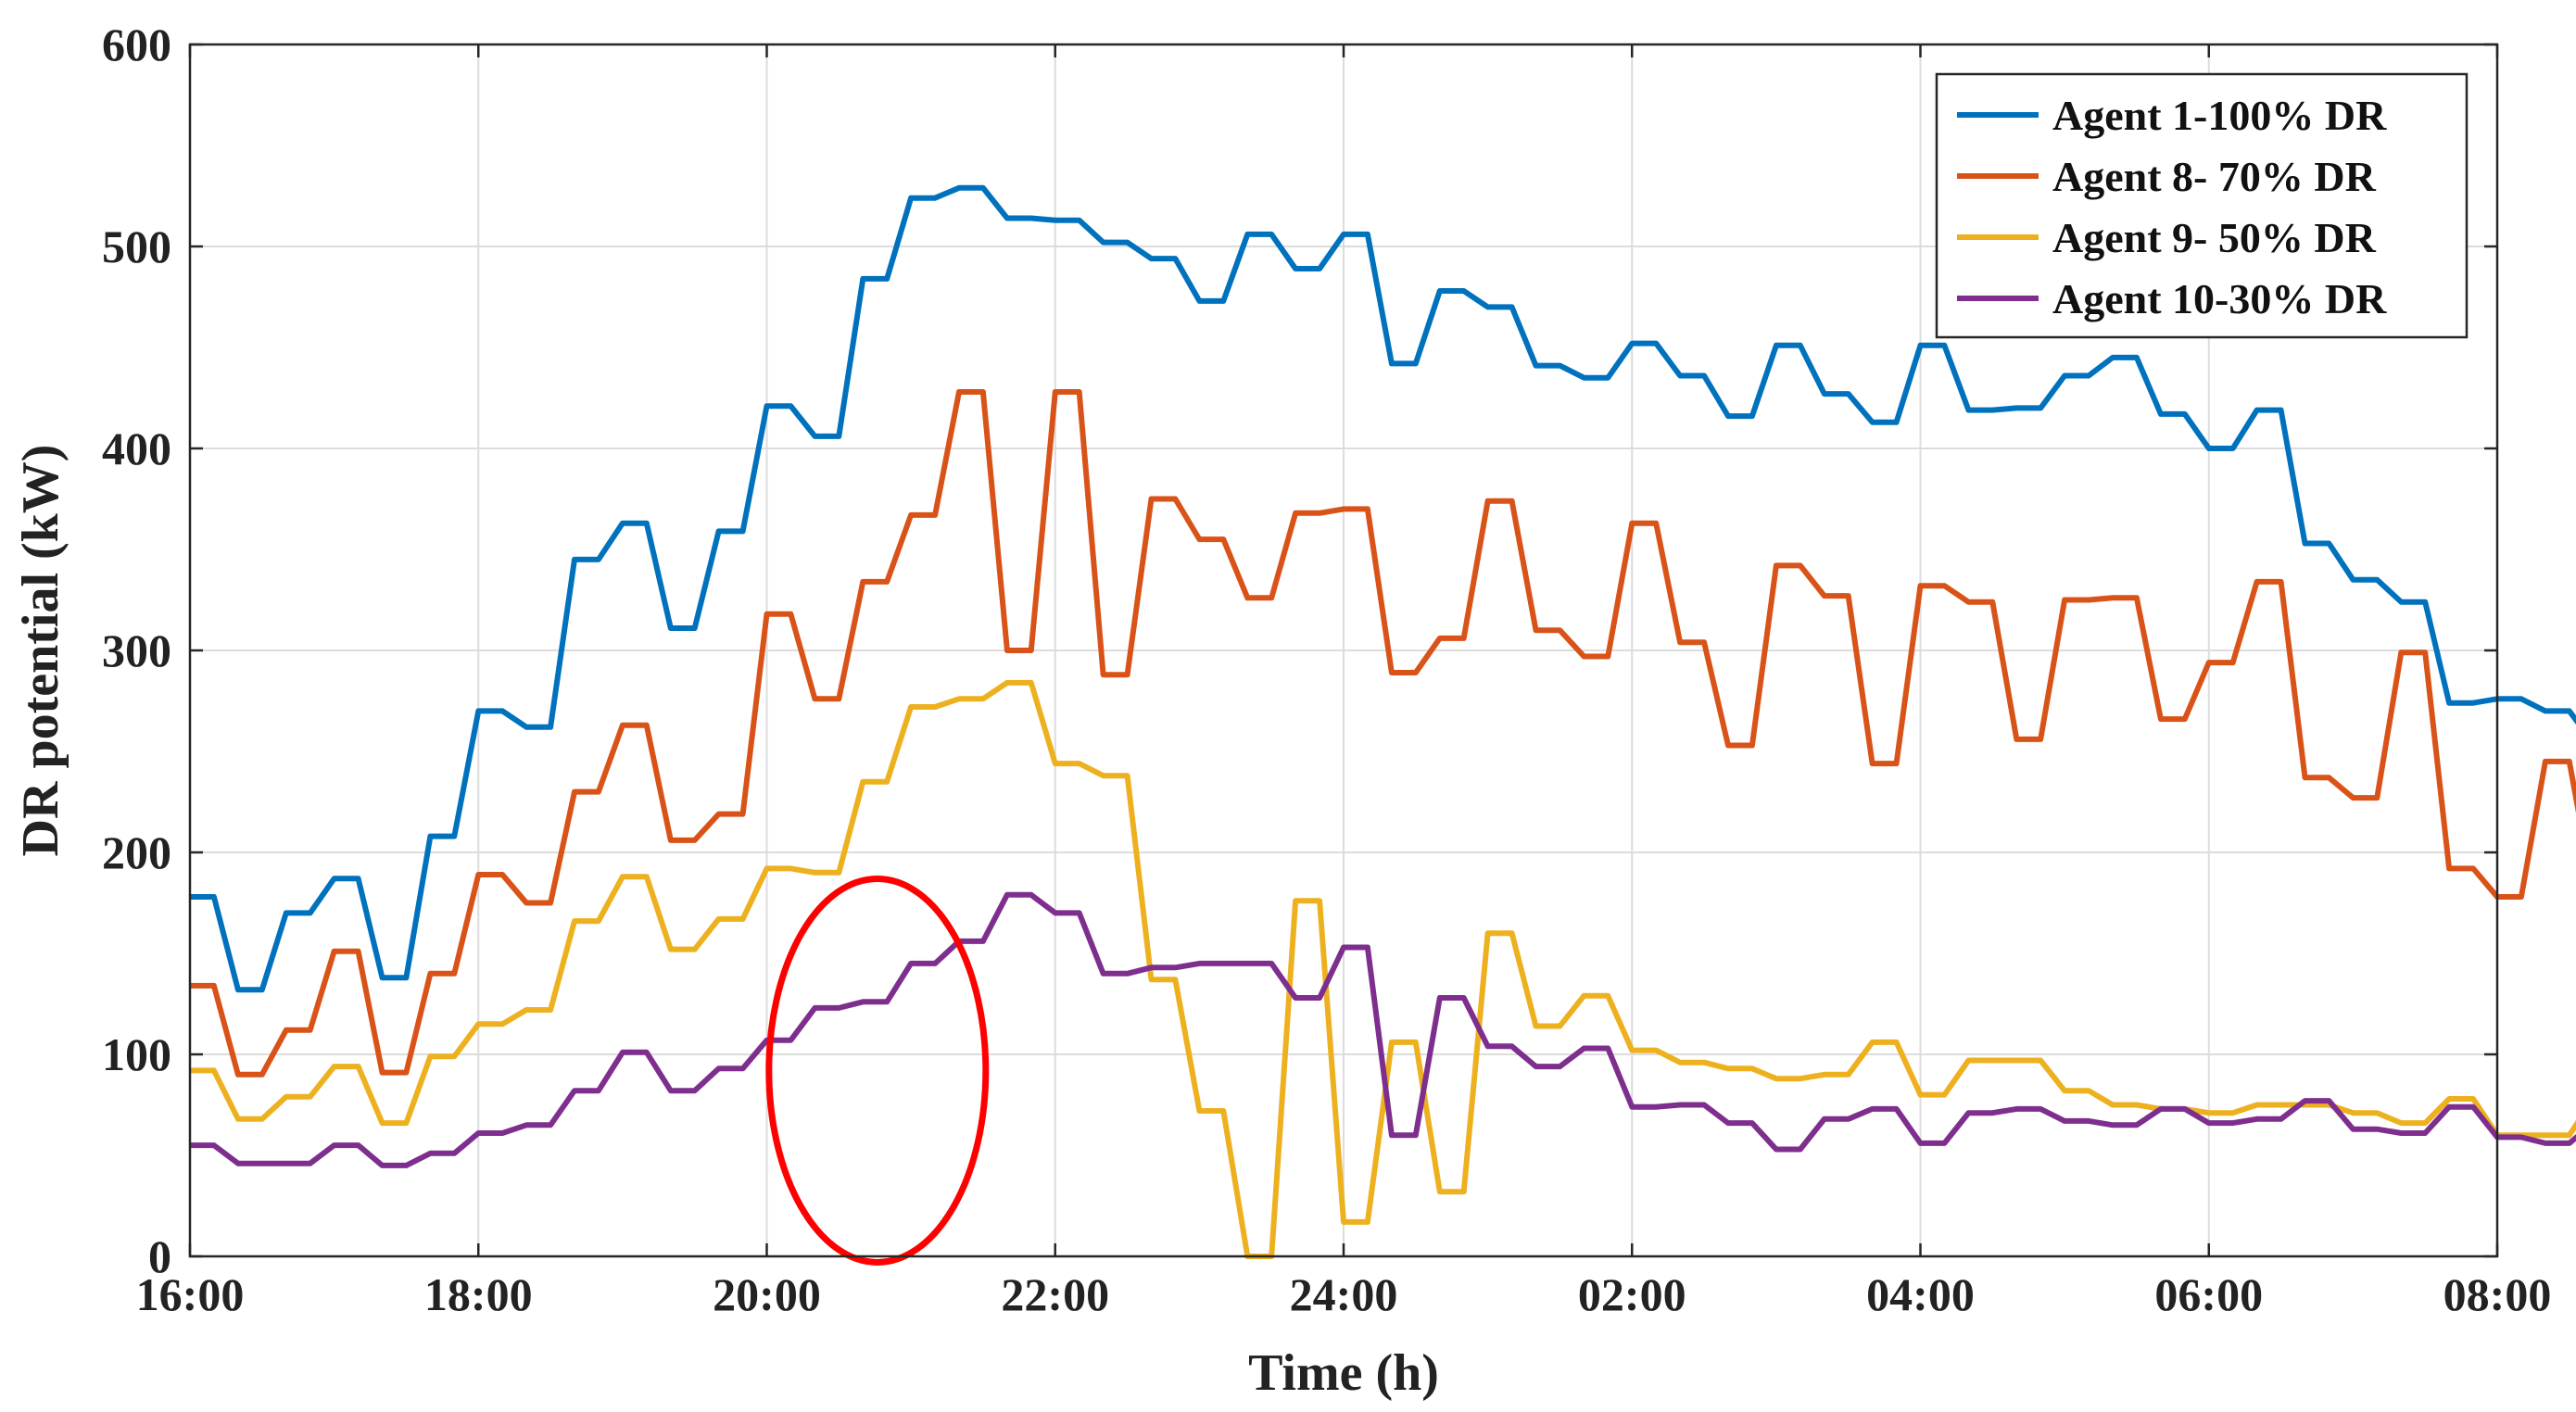 The image size is (2576, 1412). Describe the element at coordinates (2497, 1294) in the screenshot. I see `x-tick-label: 08:00` at that location.